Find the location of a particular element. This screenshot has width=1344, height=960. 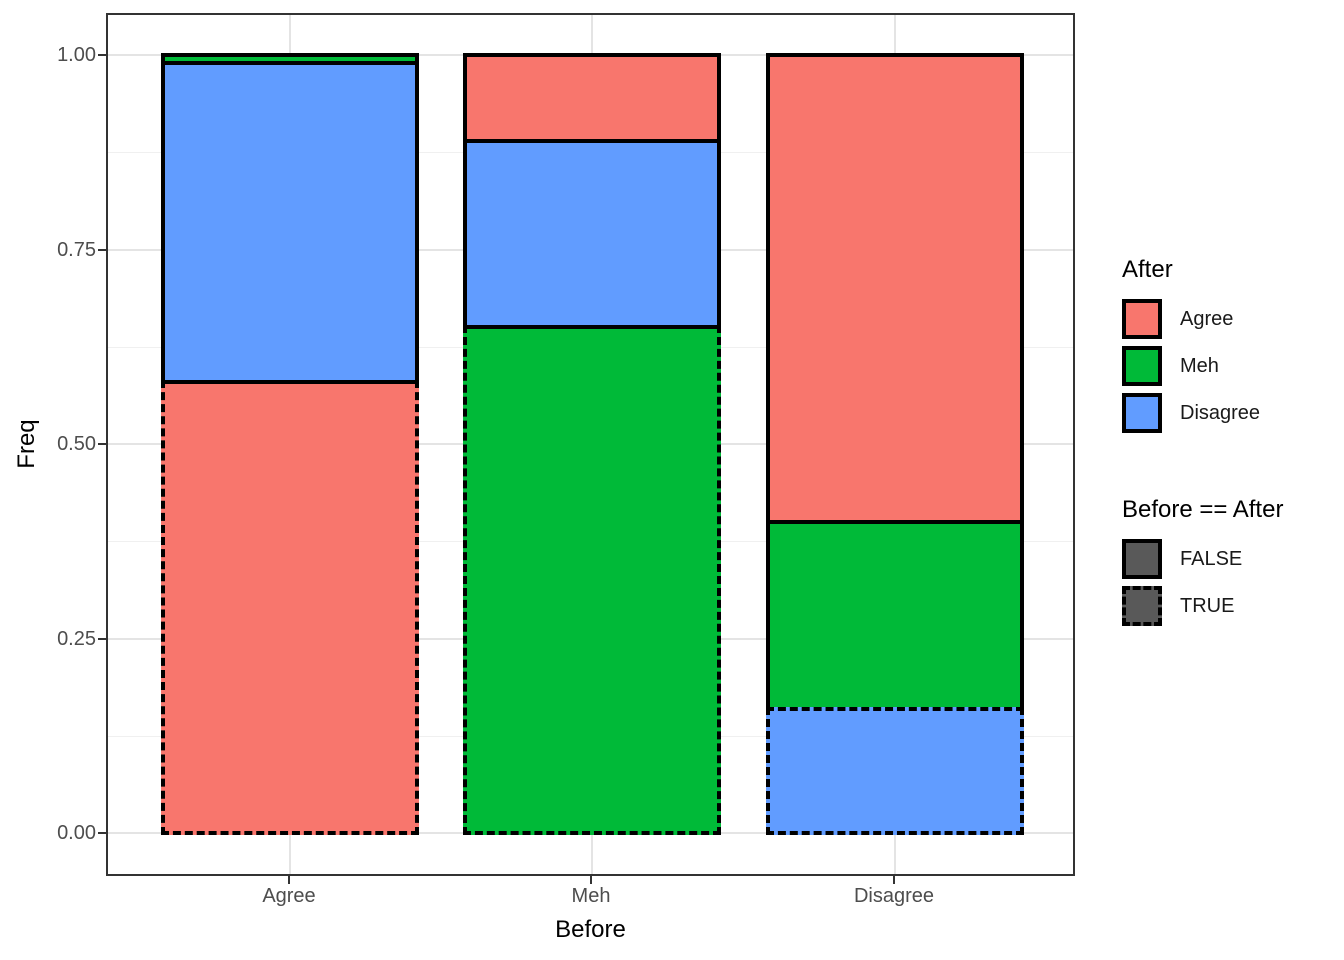

bar-segment-meh-to-disagree is located at coordinates (592, 234).